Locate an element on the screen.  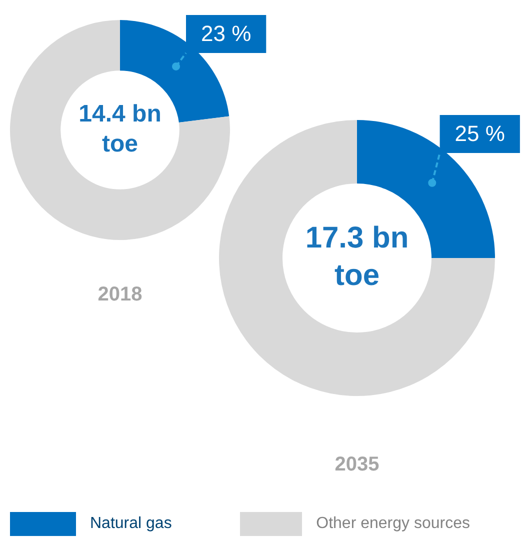
legend-label: Natural gas is located at coordinates (131, 524).